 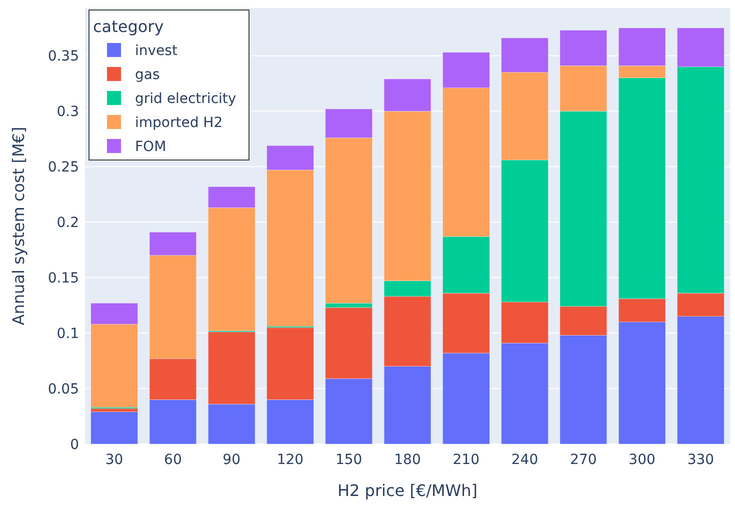 What do you see at coordinates (466, 460) in the screenshot?
I see `x-tick-label: 210` at bounding box center [466, 460].